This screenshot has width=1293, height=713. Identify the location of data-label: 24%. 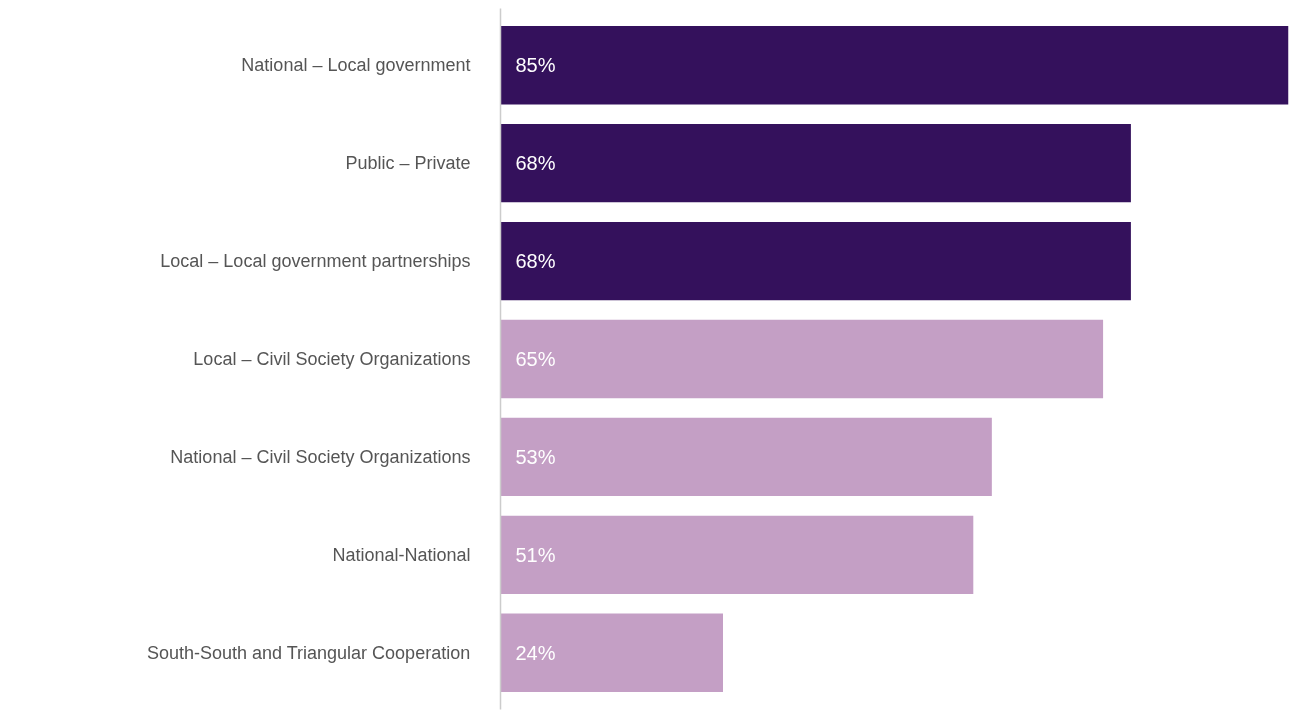
(535, 652).